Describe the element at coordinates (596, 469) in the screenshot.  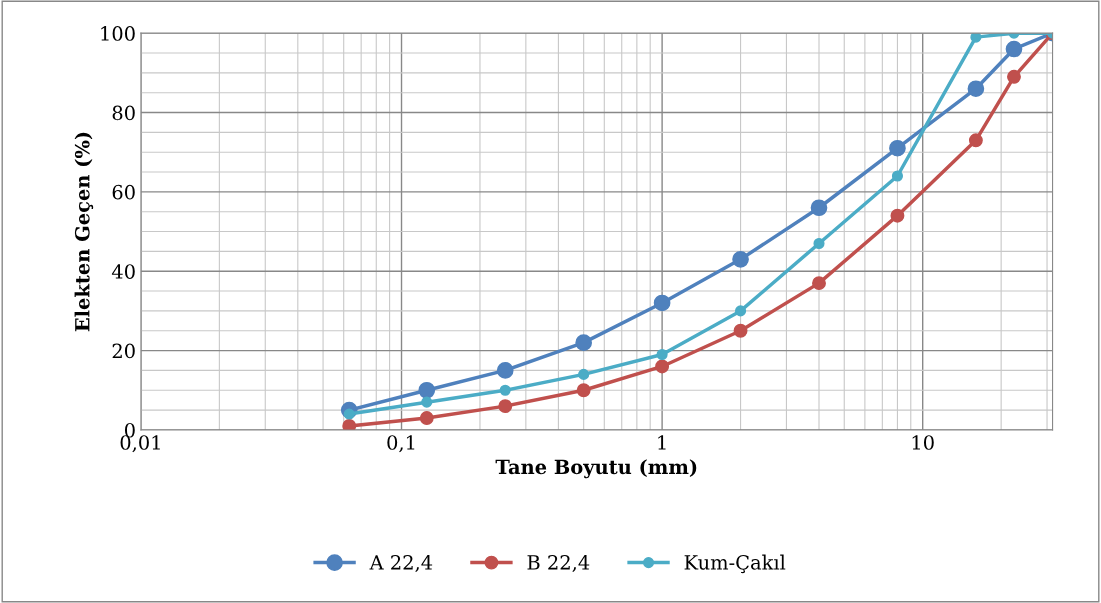
I see `x-axis-title: Tane Boyutu (mm)` at that location.